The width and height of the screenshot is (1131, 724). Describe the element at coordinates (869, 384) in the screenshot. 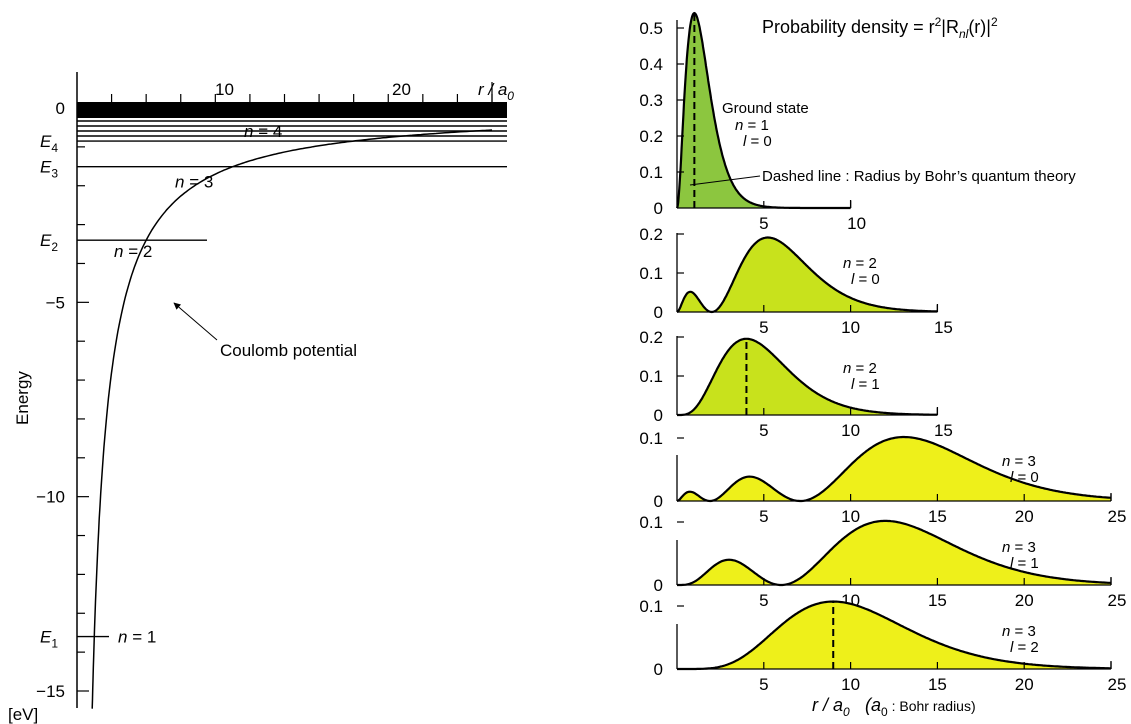

I see `l-value: = 1` at that location.